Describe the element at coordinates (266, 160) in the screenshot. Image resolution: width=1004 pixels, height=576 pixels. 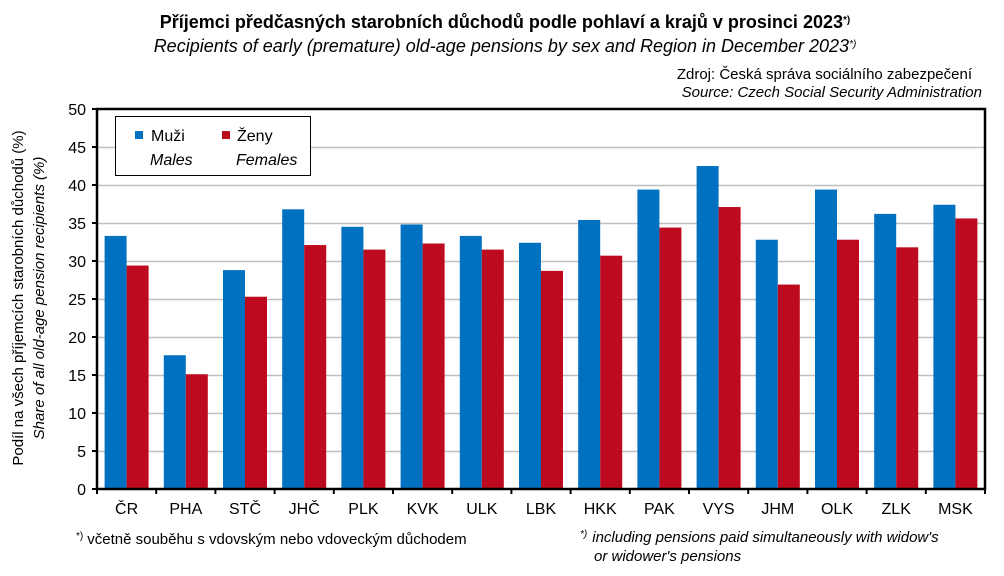
I see `legend-label-females-en: Females` at that location.